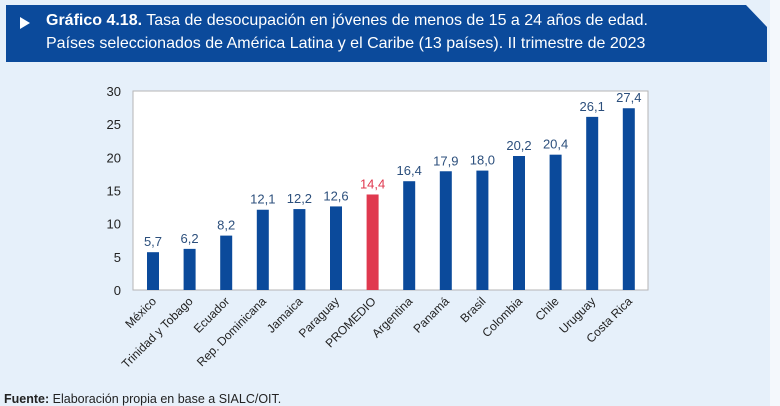 Image resolution: width=780 pixels, height=406 pixels. I want to click on bar-colombia, so click(519, 223).